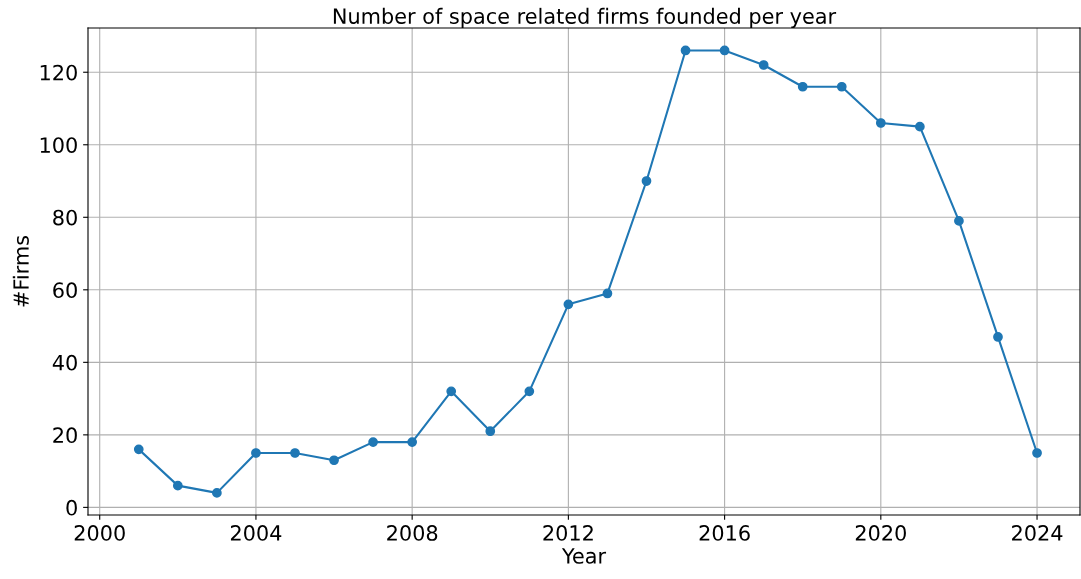 The image size is (1081, 579). Describe the element at coordinates (412, 533) in the screenshot. I see `x-tick-label: 2008` at that location.